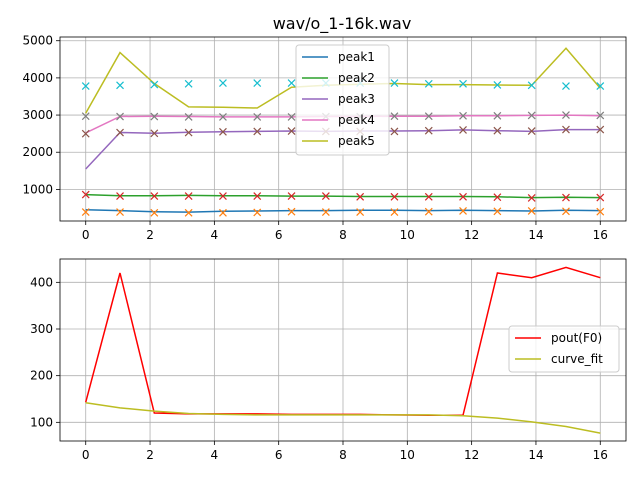  I want to click on legend-label: peak2, so click(356, 78).